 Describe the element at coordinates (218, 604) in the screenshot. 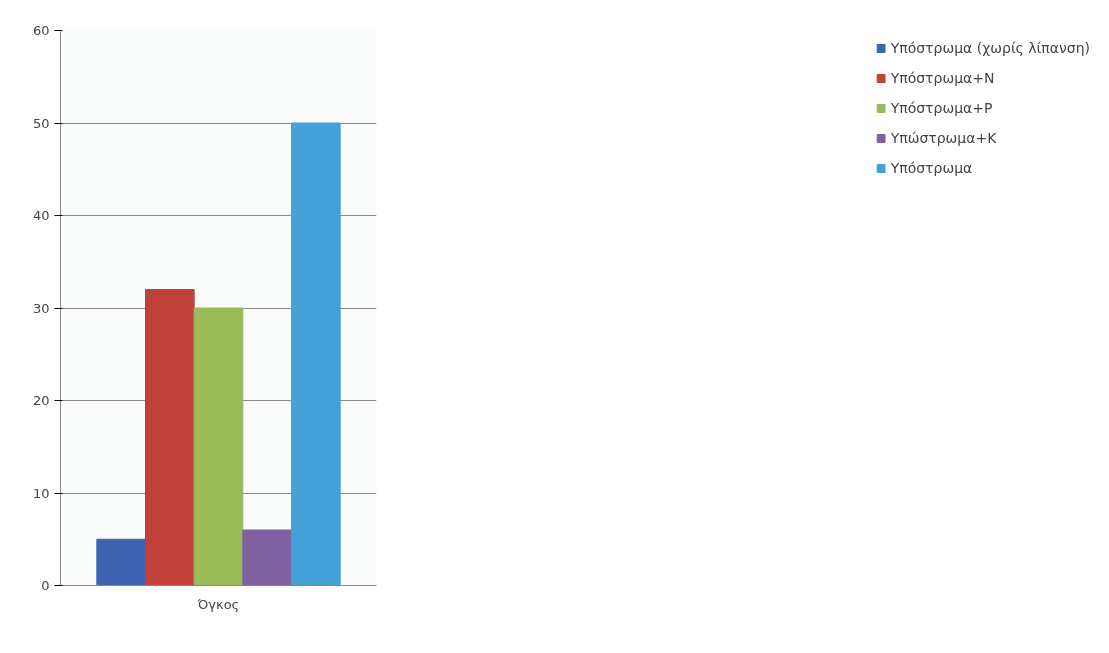

I see `x-tick-label: Όγκος` at that location.